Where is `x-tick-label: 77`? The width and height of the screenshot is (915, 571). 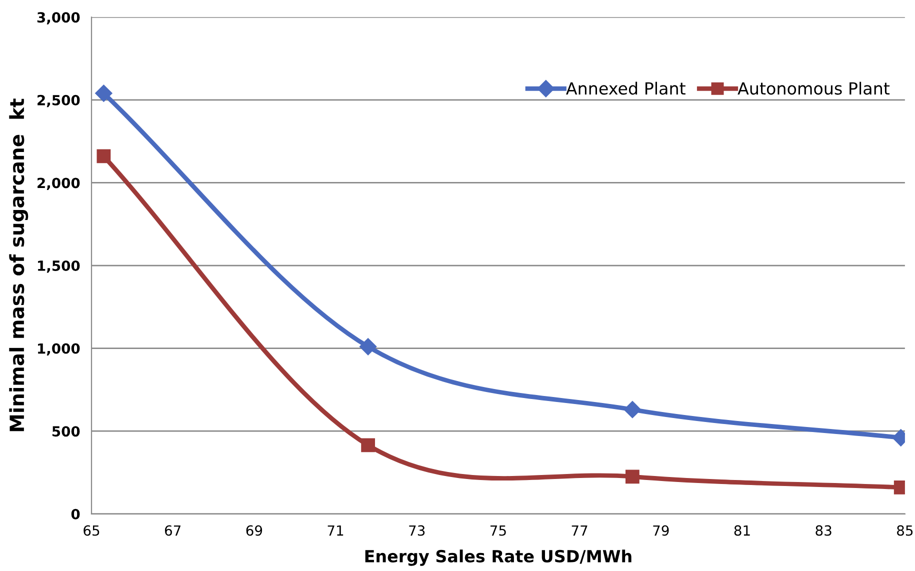 x-tick-label: 77 is located at coordinates (580, 530).